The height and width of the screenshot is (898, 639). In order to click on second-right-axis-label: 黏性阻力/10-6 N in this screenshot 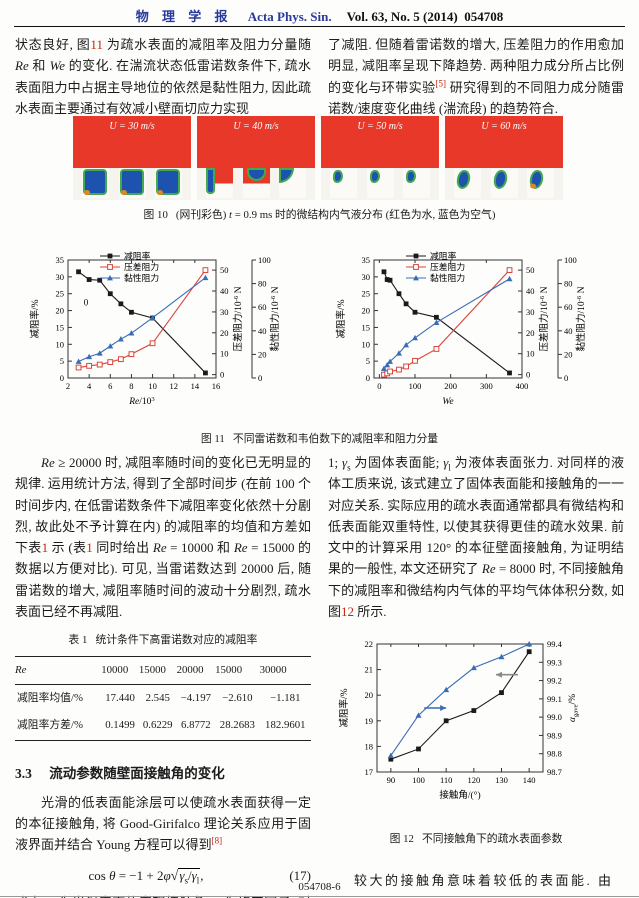, I will do `click(581, 318)`.